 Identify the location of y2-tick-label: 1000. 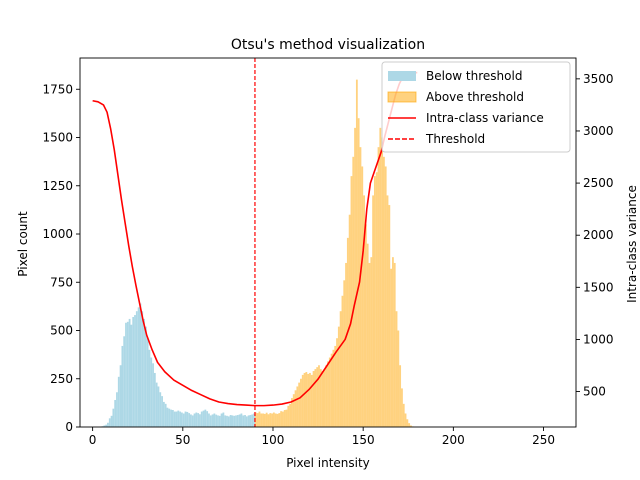
(598, 339).